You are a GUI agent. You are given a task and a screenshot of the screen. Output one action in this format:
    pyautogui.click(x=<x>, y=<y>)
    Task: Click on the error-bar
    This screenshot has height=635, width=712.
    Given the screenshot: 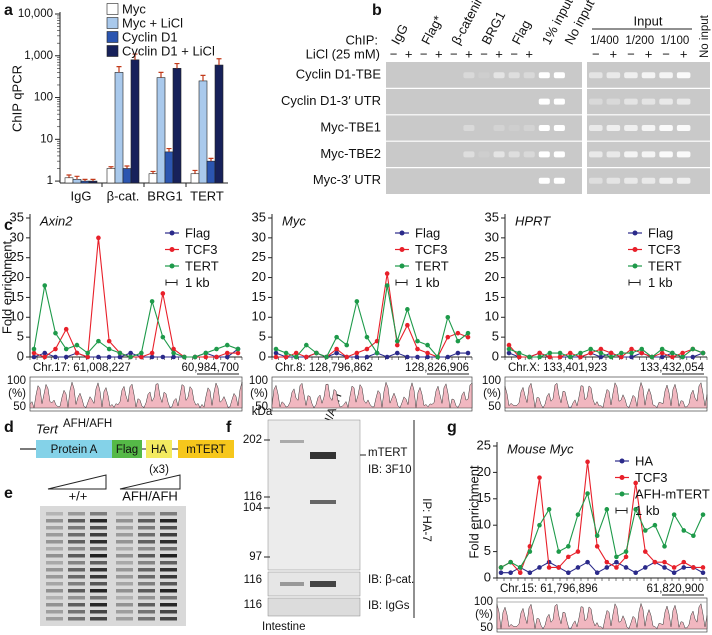 What is the action you would take?
    pyautogui.click(x=111, y=167)
    